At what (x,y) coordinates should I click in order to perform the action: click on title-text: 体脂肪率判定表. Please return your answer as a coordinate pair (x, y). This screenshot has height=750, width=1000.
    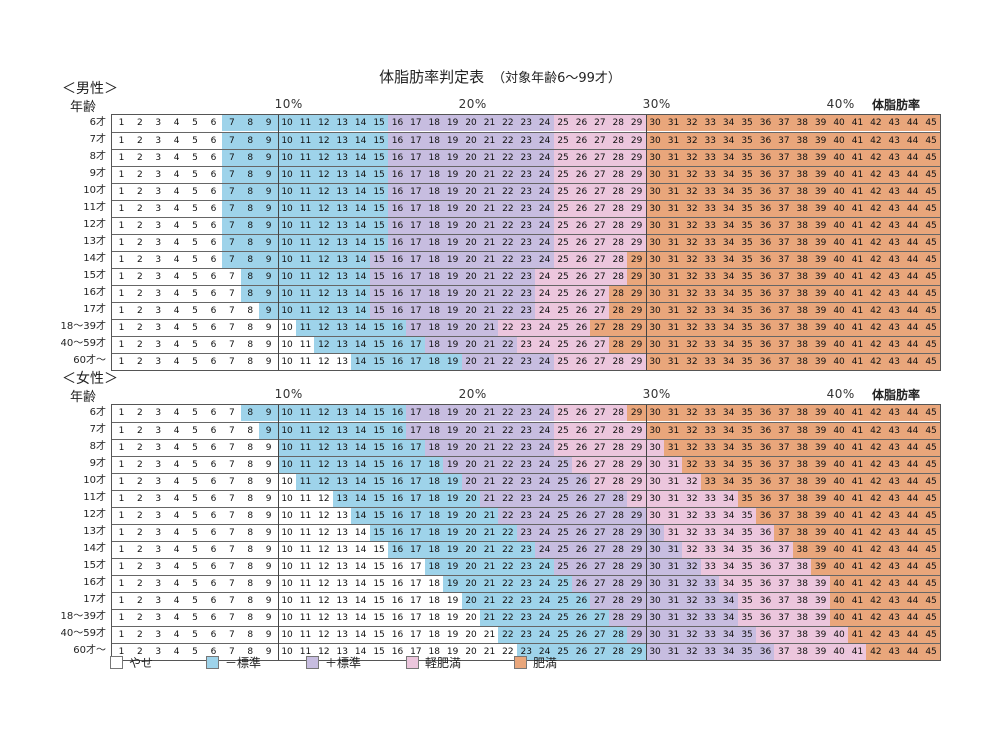
    Looking at the image, I should click on (432, 77).